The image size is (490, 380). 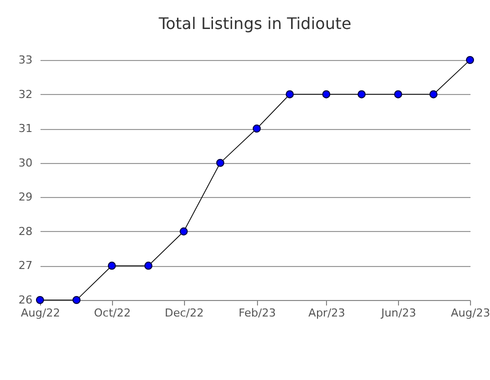 I want to click on x-tick-label: Apr/23, so click(x=327, y=313).